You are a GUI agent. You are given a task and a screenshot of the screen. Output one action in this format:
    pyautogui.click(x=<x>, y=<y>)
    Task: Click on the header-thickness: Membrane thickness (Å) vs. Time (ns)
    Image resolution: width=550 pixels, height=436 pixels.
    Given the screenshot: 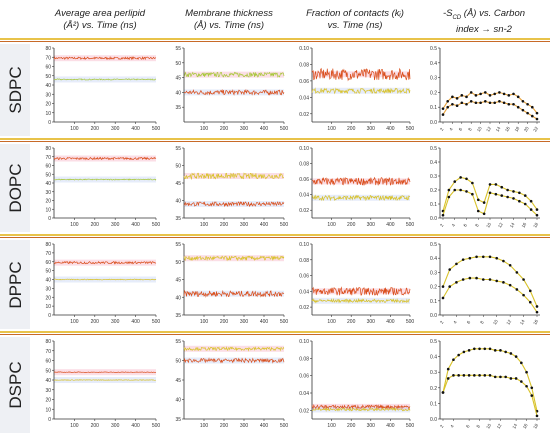 What is the action you would take?
    pyautogui.click(x=229, y=20)
    